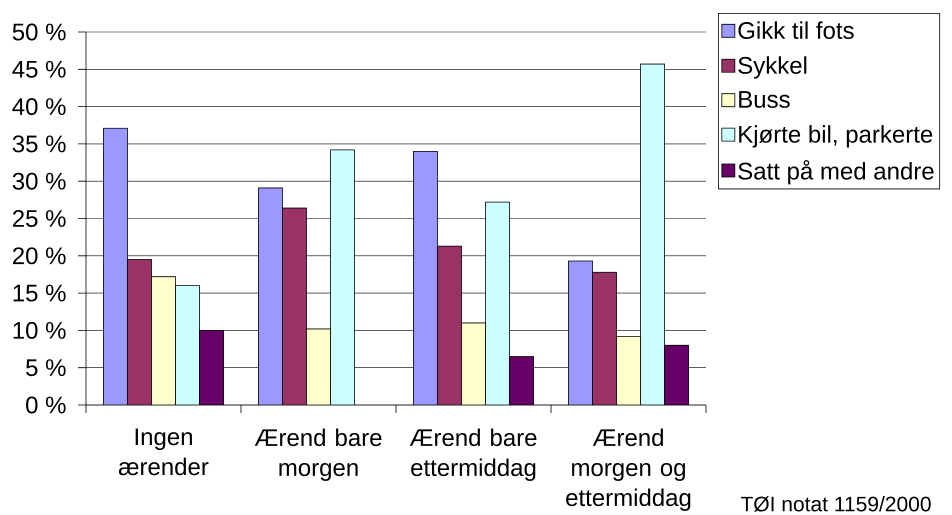  What do you see at coordinates (318, 454) in the screenshot?
I see `x-tick-label: Ærend bare morgen` at bounding box center [318, 454].